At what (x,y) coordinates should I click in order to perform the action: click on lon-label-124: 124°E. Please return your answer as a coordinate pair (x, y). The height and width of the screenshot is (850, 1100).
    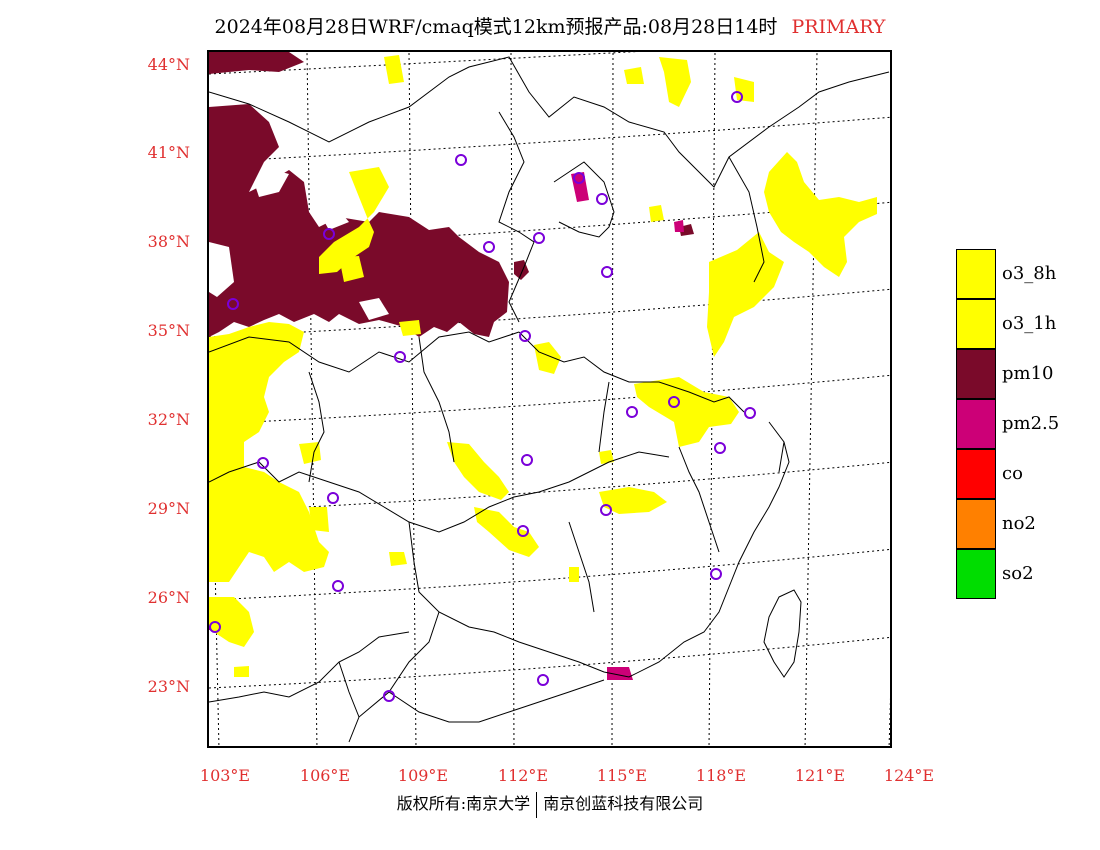
    Looking at the image, I should click on (909, 775).